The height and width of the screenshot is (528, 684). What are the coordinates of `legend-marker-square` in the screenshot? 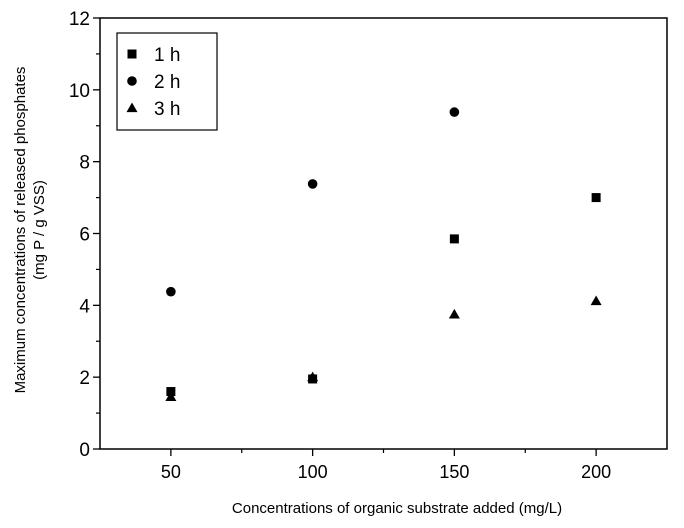 It's located at (132, 54).